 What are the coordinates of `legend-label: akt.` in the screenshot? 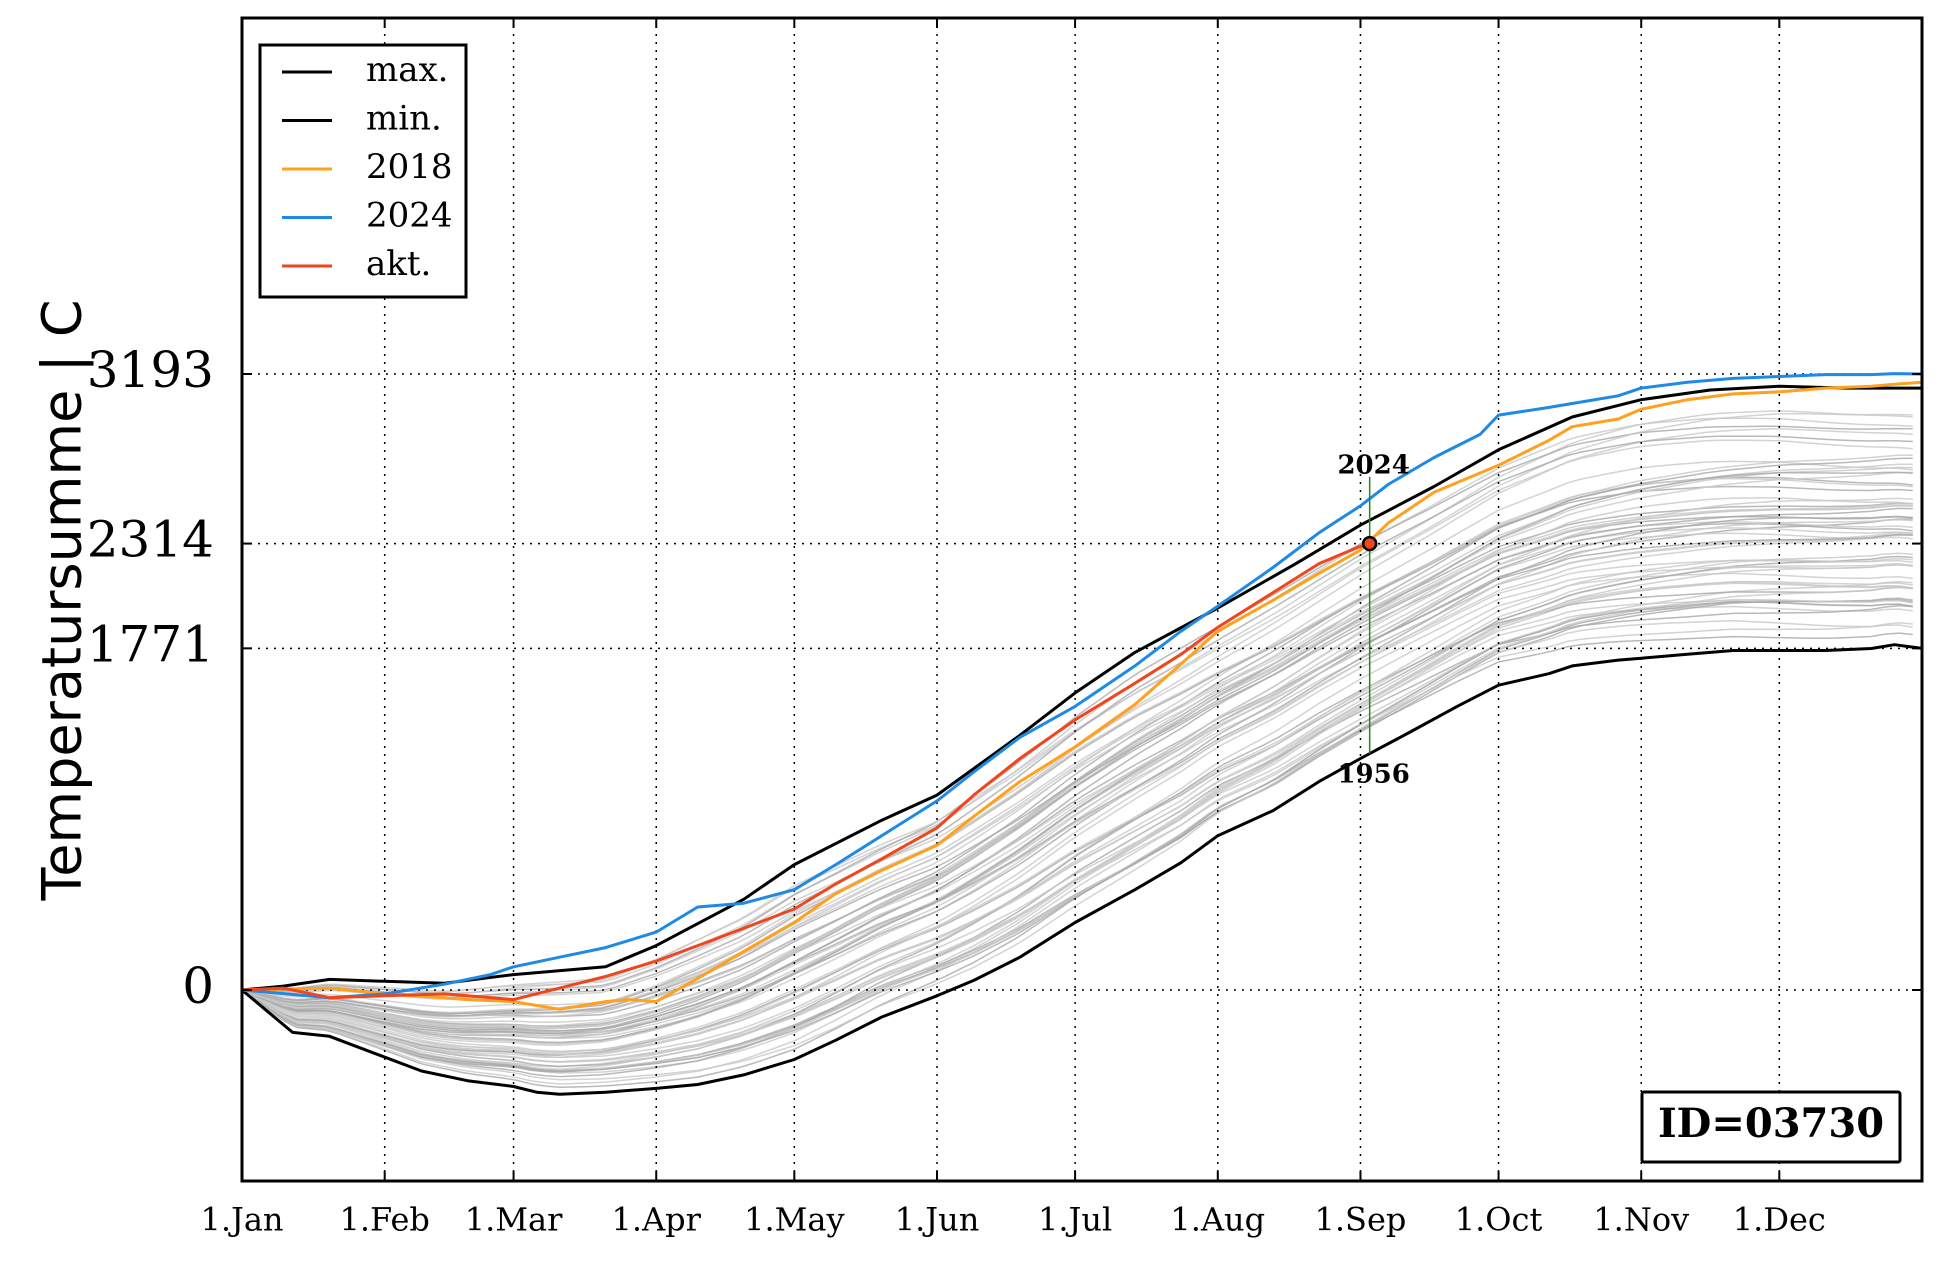 It's located at (398, 264).